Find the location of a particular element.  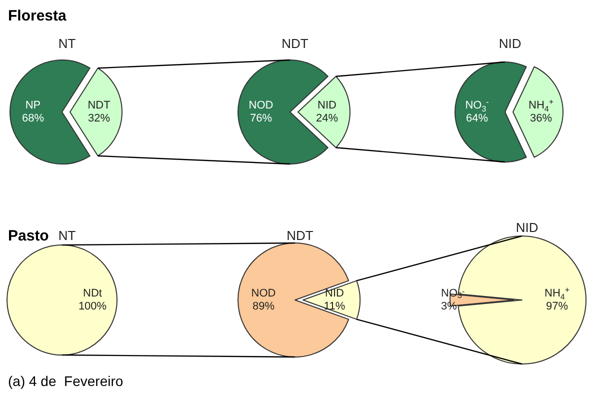

data-label: 89% is located at coordinates (263, 306).